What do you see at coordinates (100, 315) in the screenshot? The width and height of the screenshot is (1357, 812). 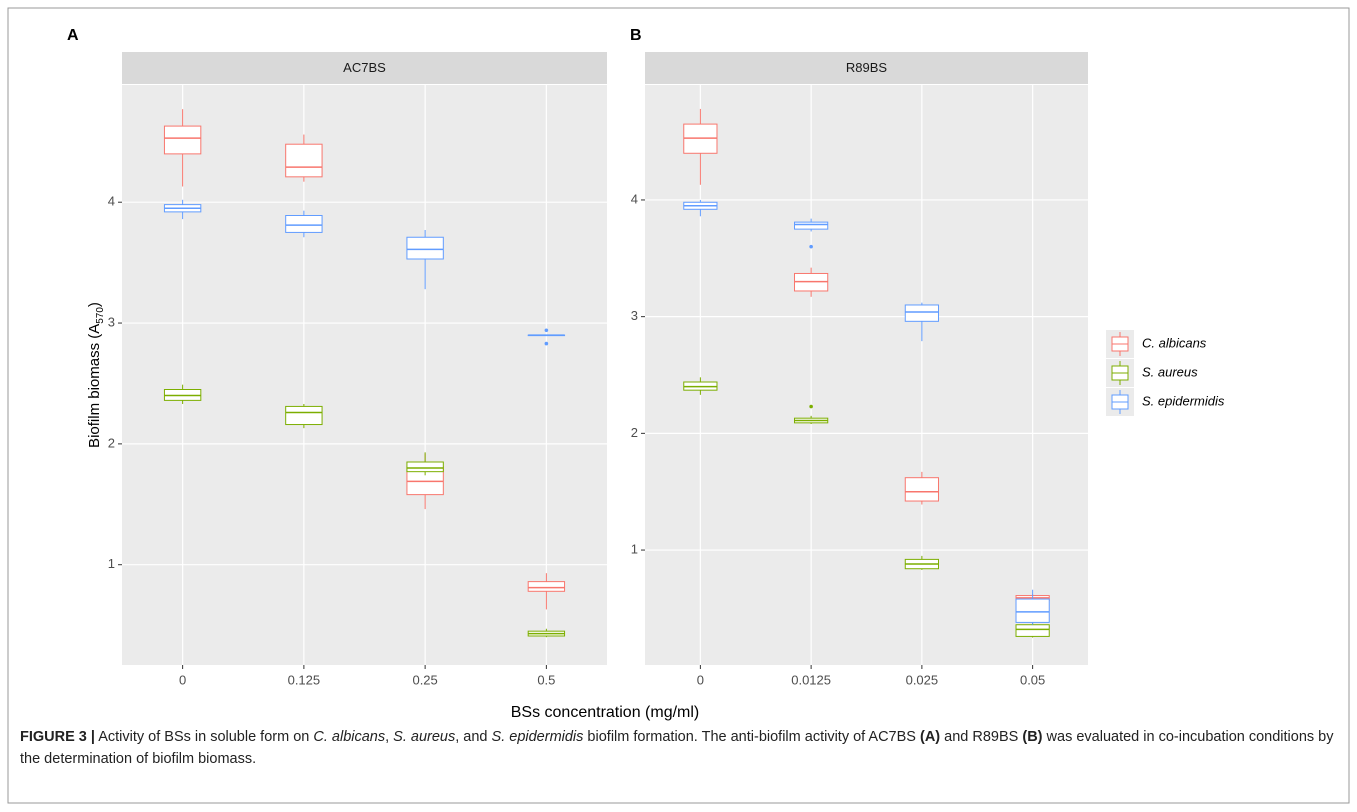 I see `y-label-sub: 570` at bounding box center [100, 315].